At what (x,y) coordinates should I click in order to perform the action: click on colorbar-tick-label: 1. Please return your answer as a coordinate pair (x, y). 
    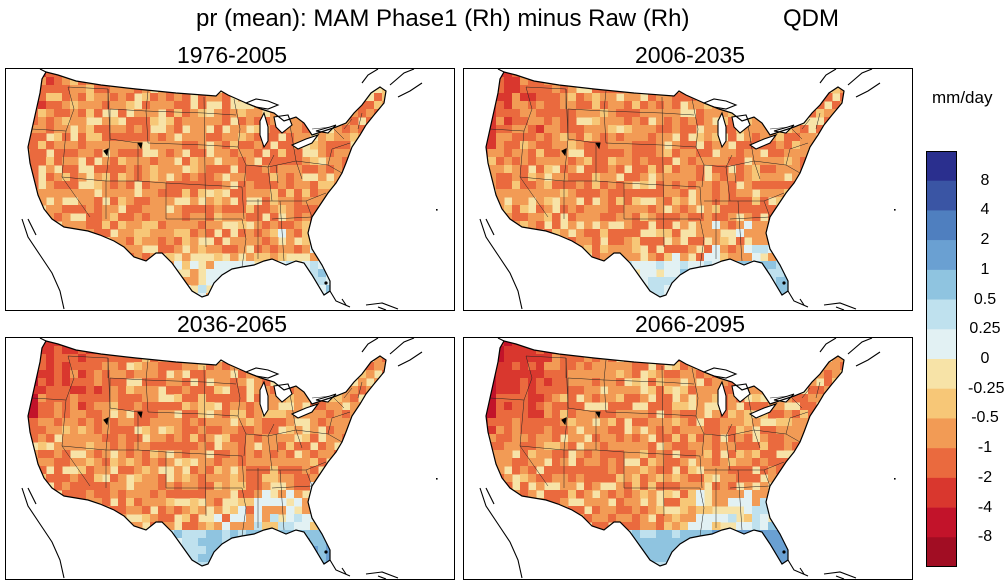
    Looking at the image, I should click on (985, 269).